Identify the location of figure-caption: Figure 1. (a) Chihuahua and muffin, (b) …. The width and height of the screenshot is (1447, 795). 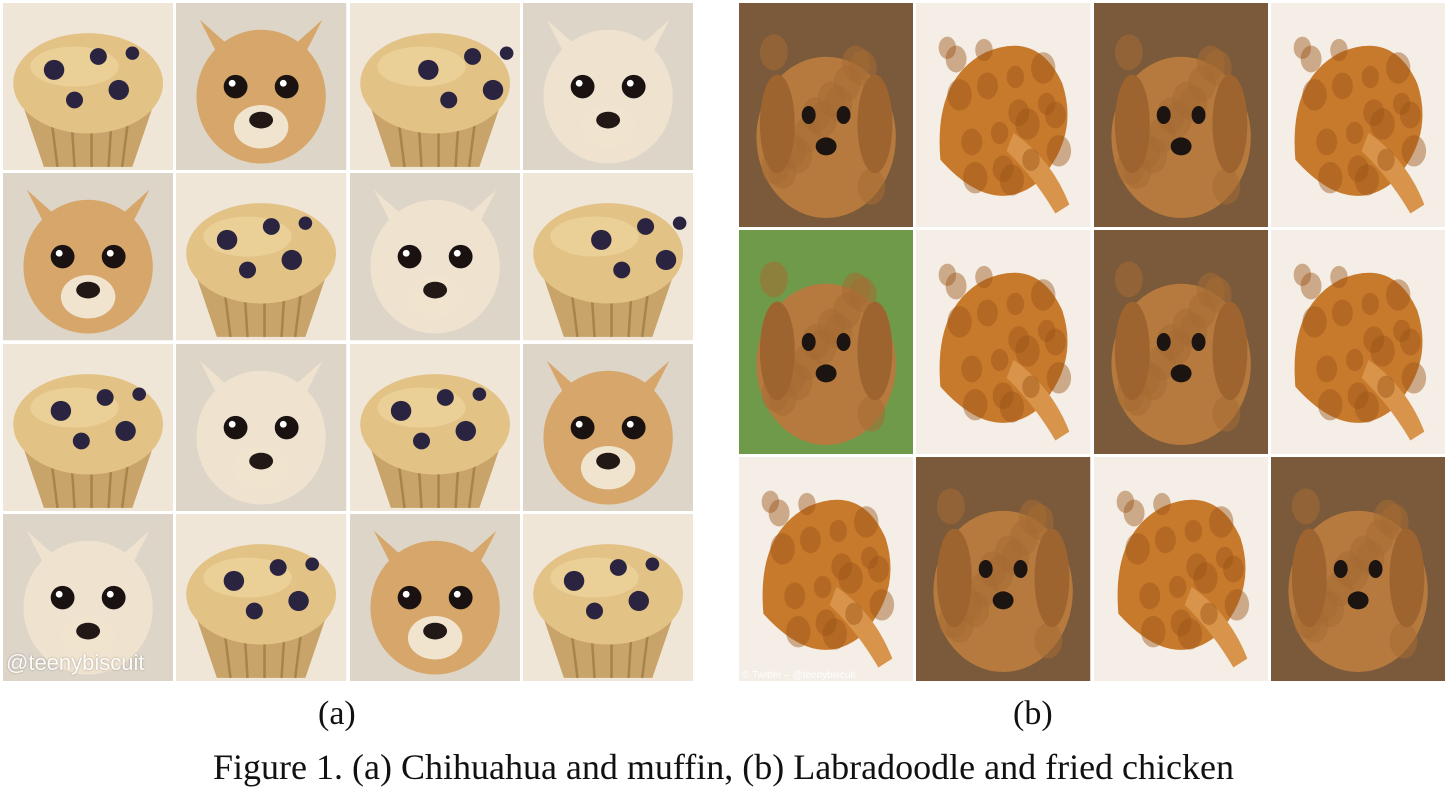
(723, 767).